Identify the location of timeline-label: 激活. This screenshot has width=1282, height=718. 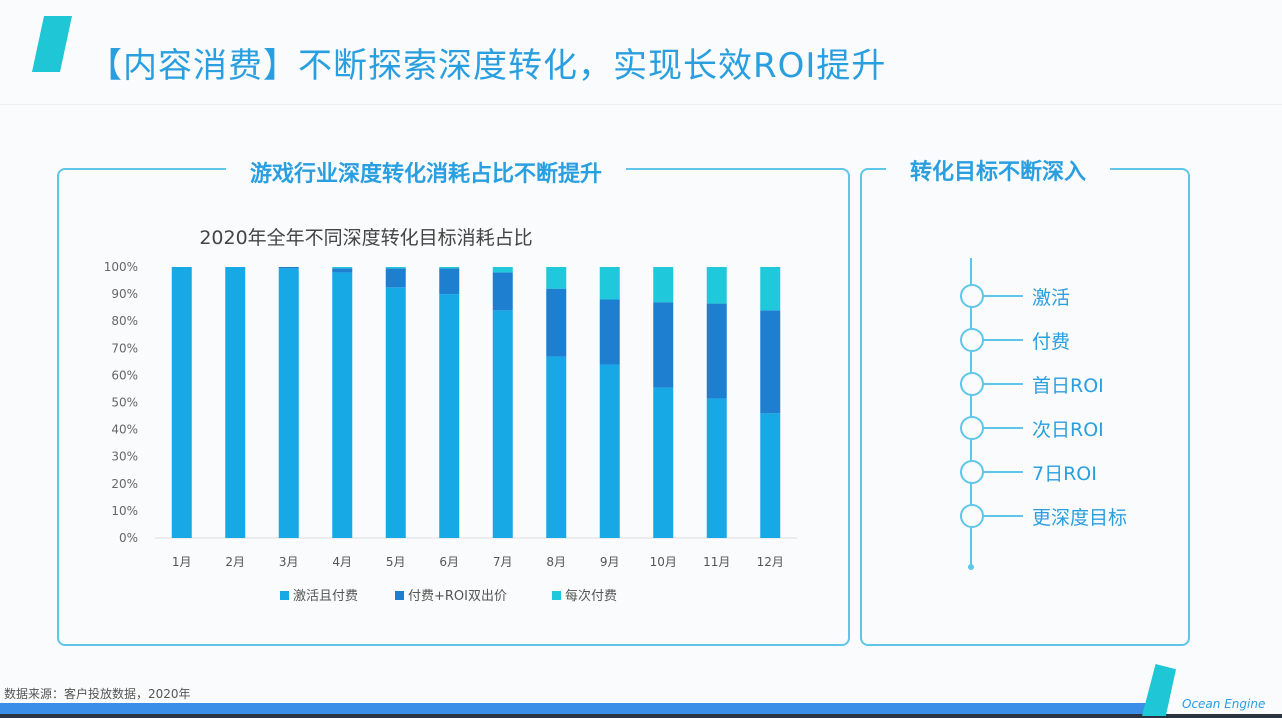
(1051, 298).